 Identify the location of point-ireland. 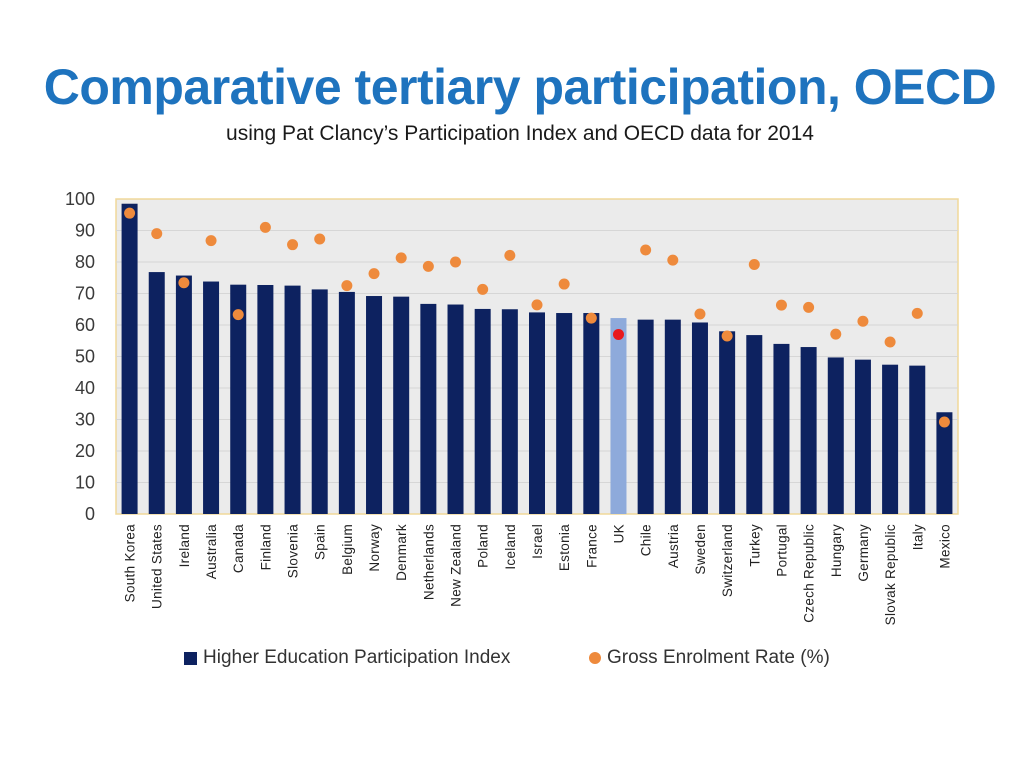
(184, 283).